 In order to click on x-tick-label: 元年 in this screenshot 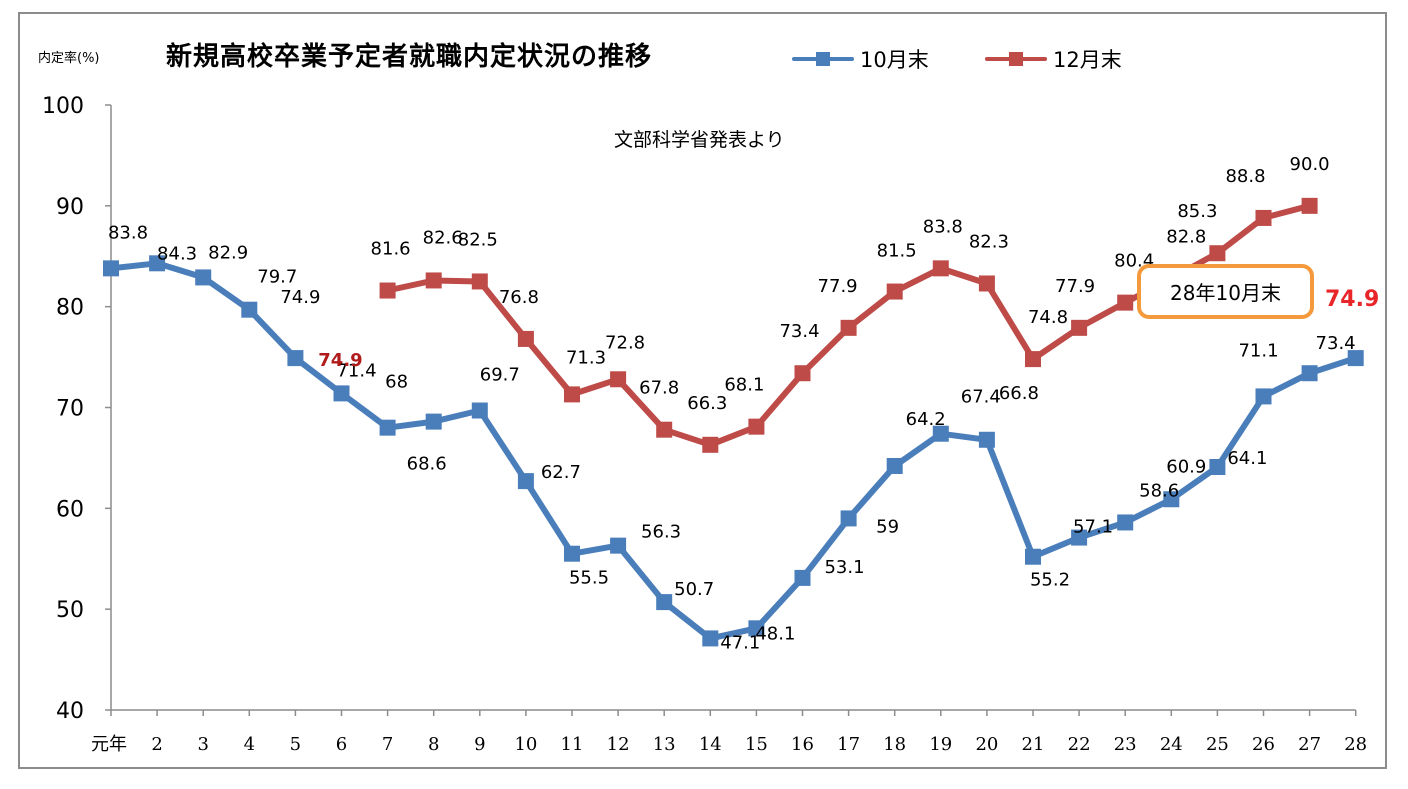, I will do `click(109, 744)`.